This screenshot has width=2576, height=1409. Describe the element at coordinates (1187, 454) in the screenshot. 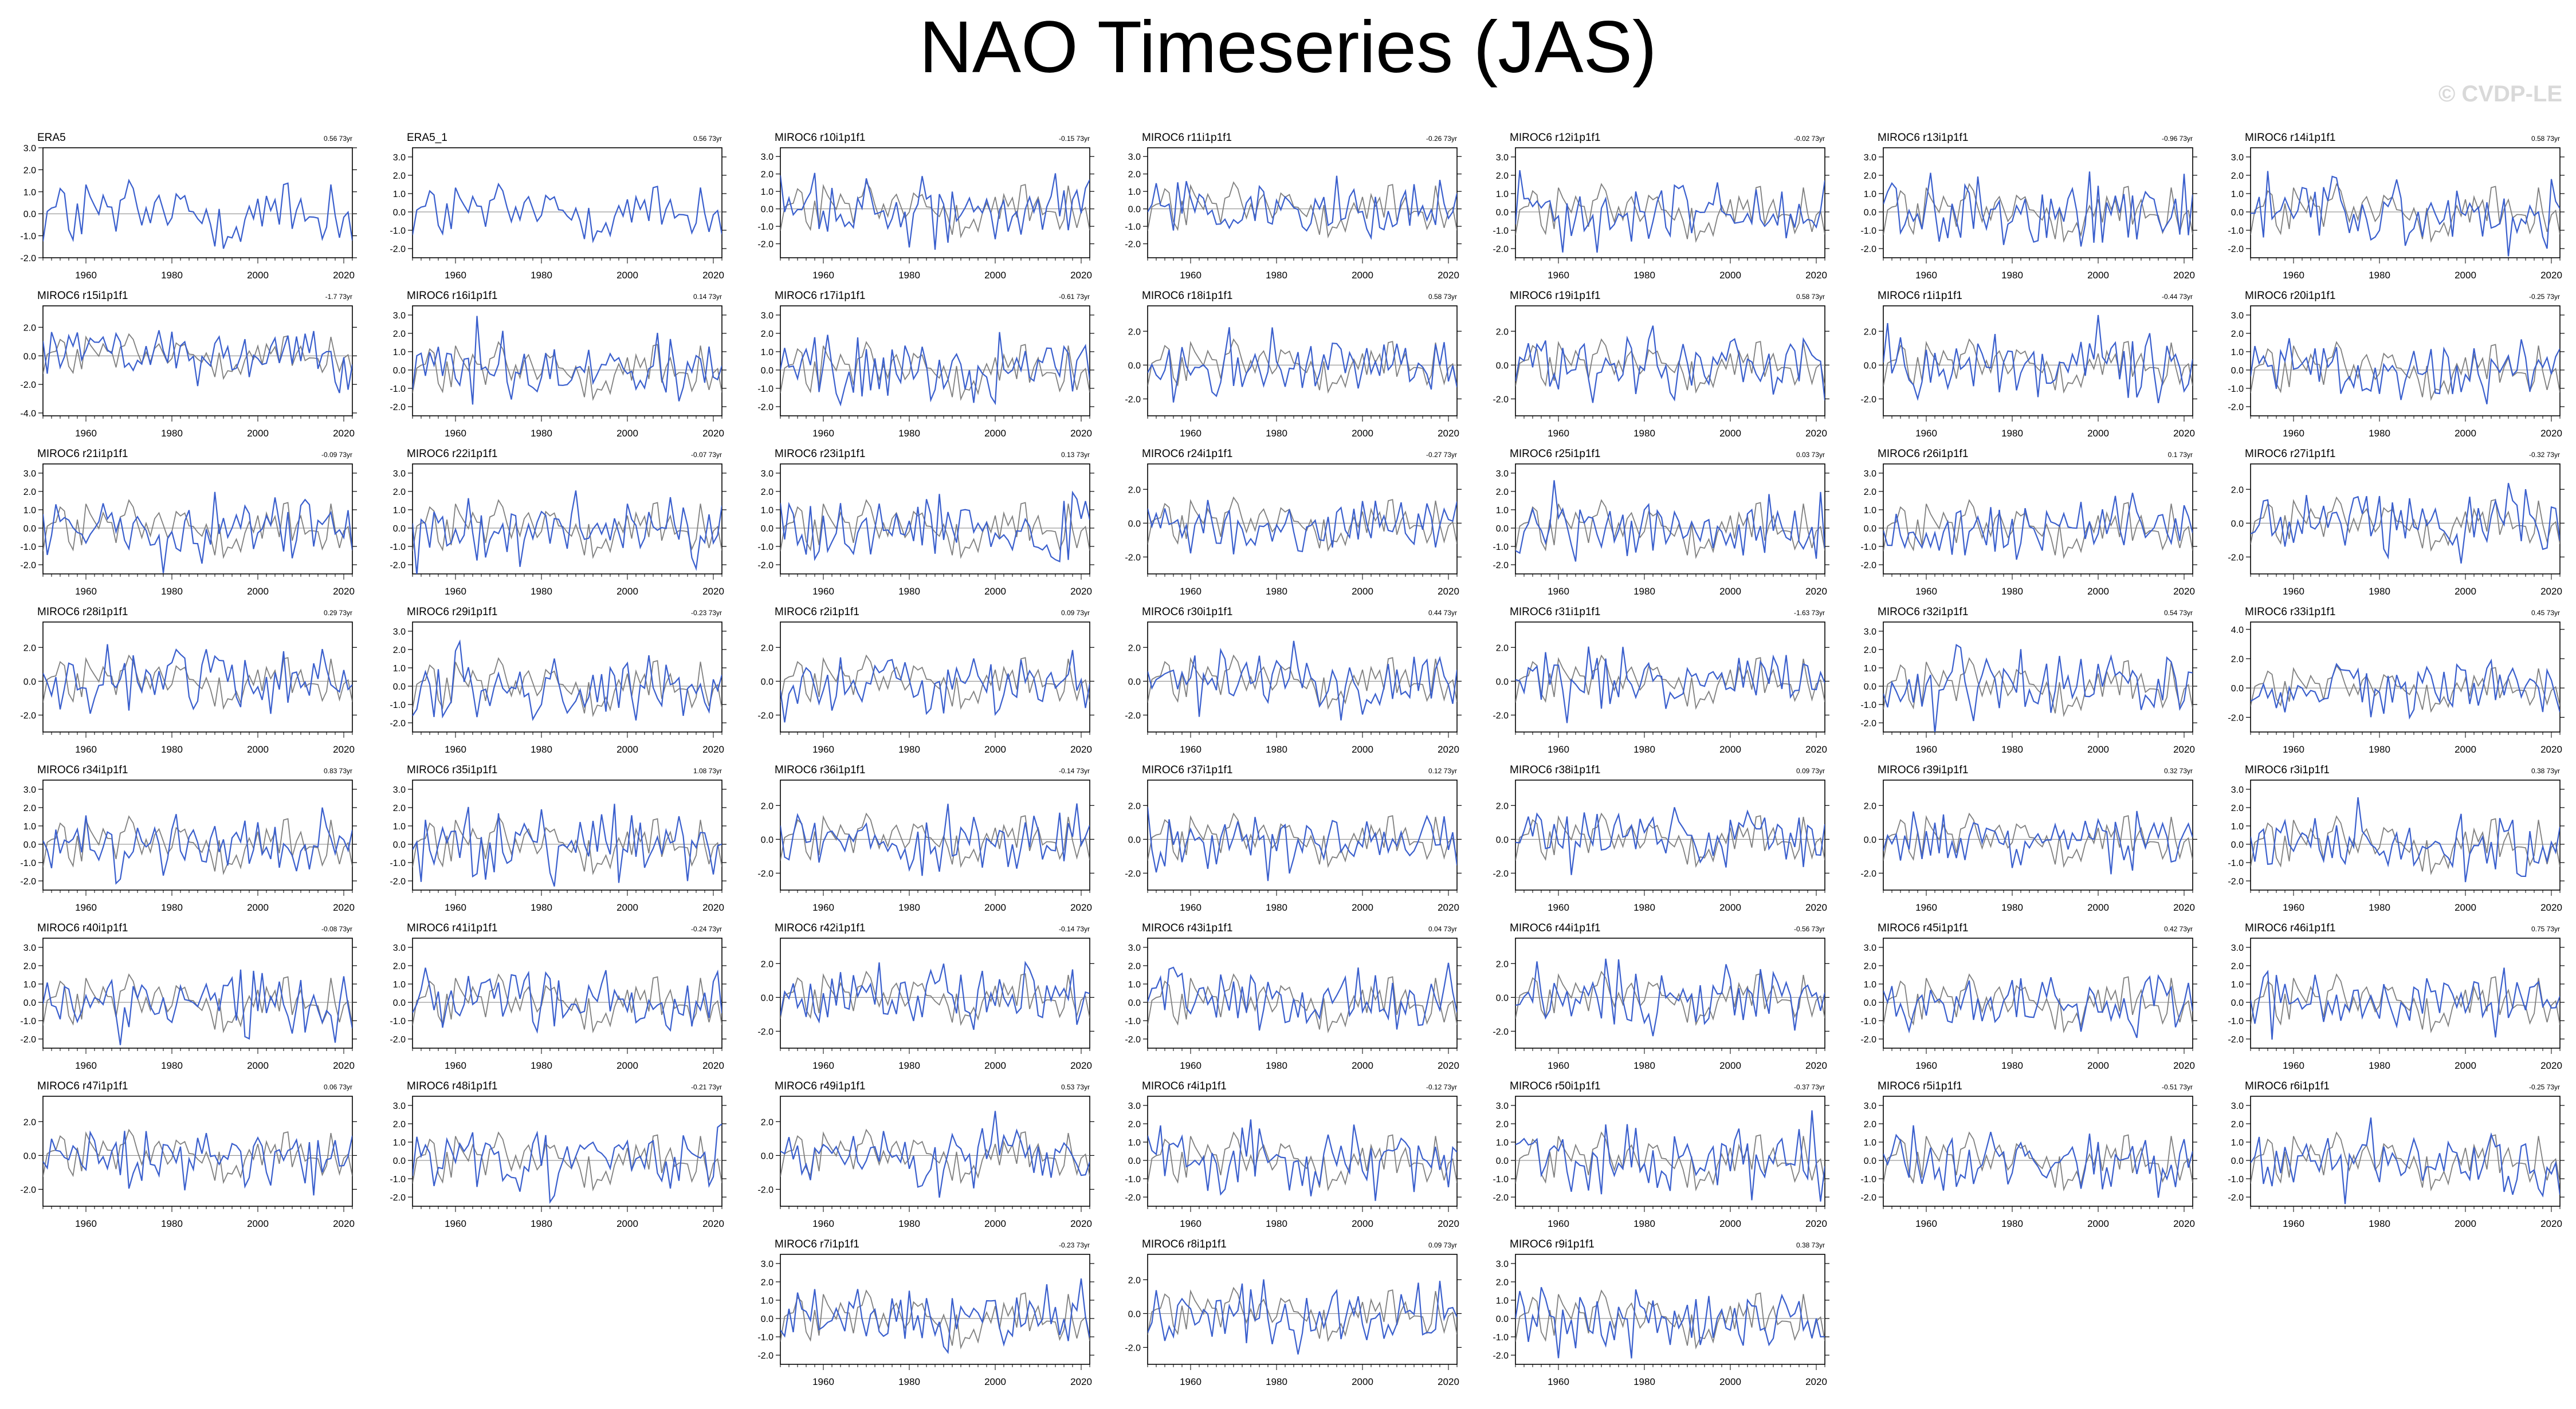

I see `panel-title: MIROC6 r24i1p1f1` at that location.